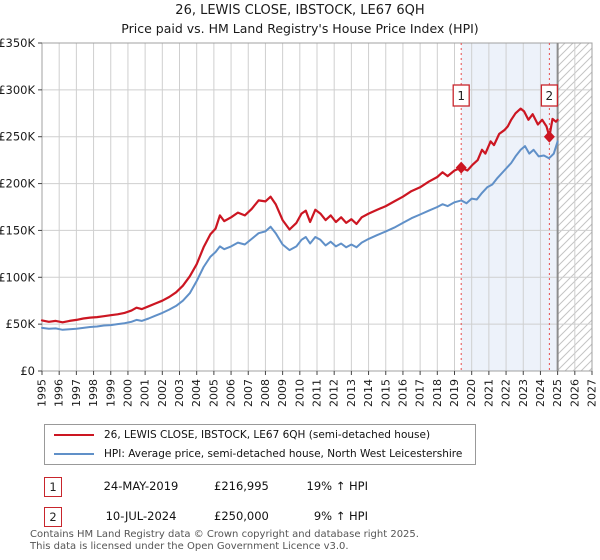 The image size is (600, 560). I want to click on x-axis-label: 2010, so click(299, 393).